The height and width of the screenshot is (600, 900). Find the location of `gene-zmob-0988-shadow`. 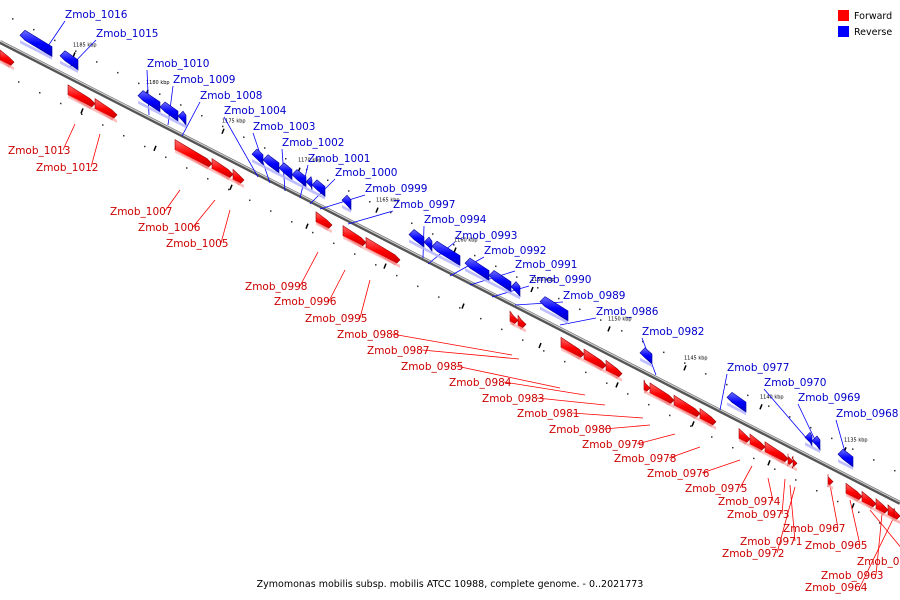

gene-zmob-0988-shadow is located at coordinates (514, 325).